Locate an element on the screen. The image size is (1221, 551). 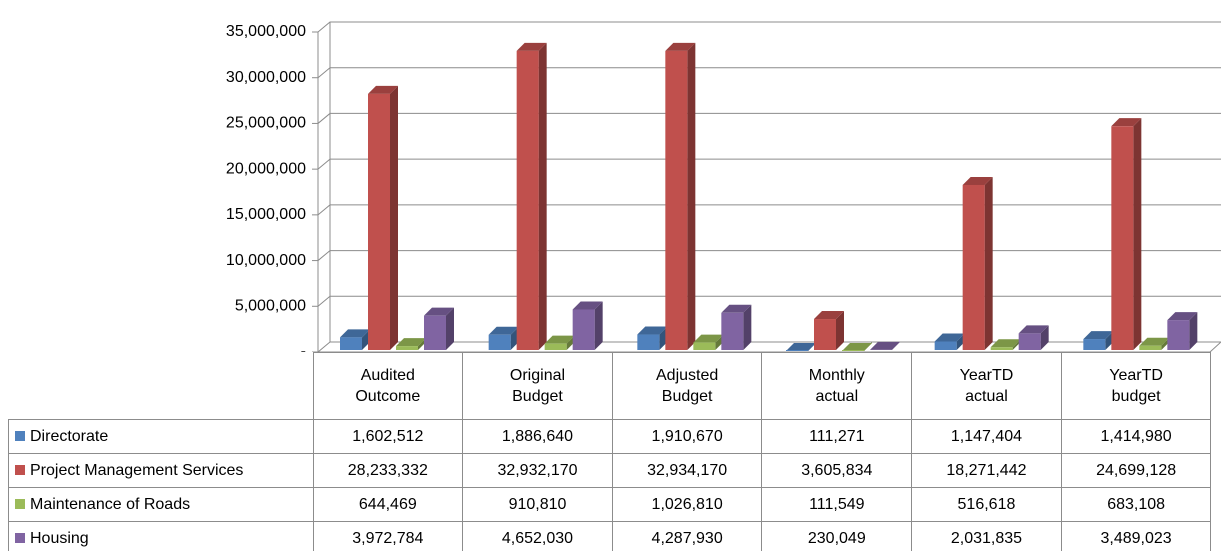
value-cell: 4,287,930 is located at coordinates (687, 536).